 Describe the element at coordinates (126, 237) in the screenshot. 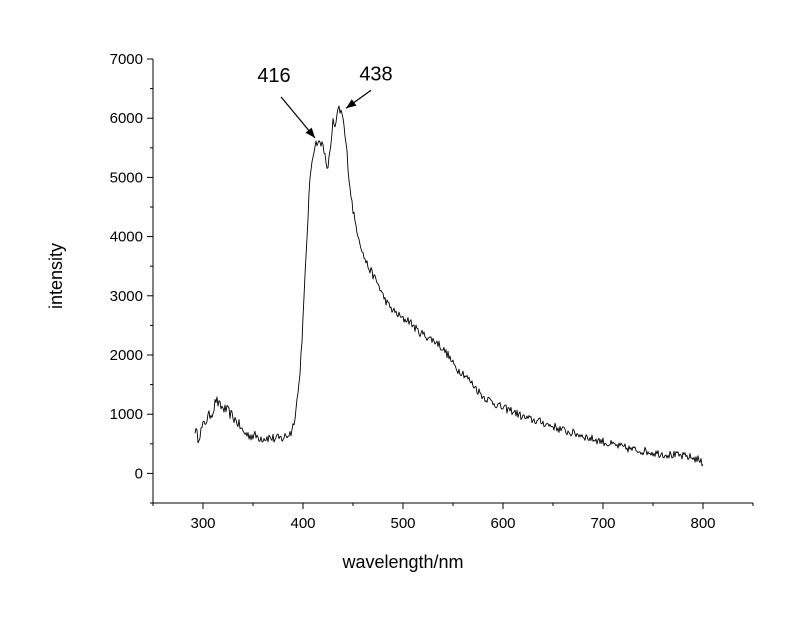

I see `y-tick-label: 4000` at that location.